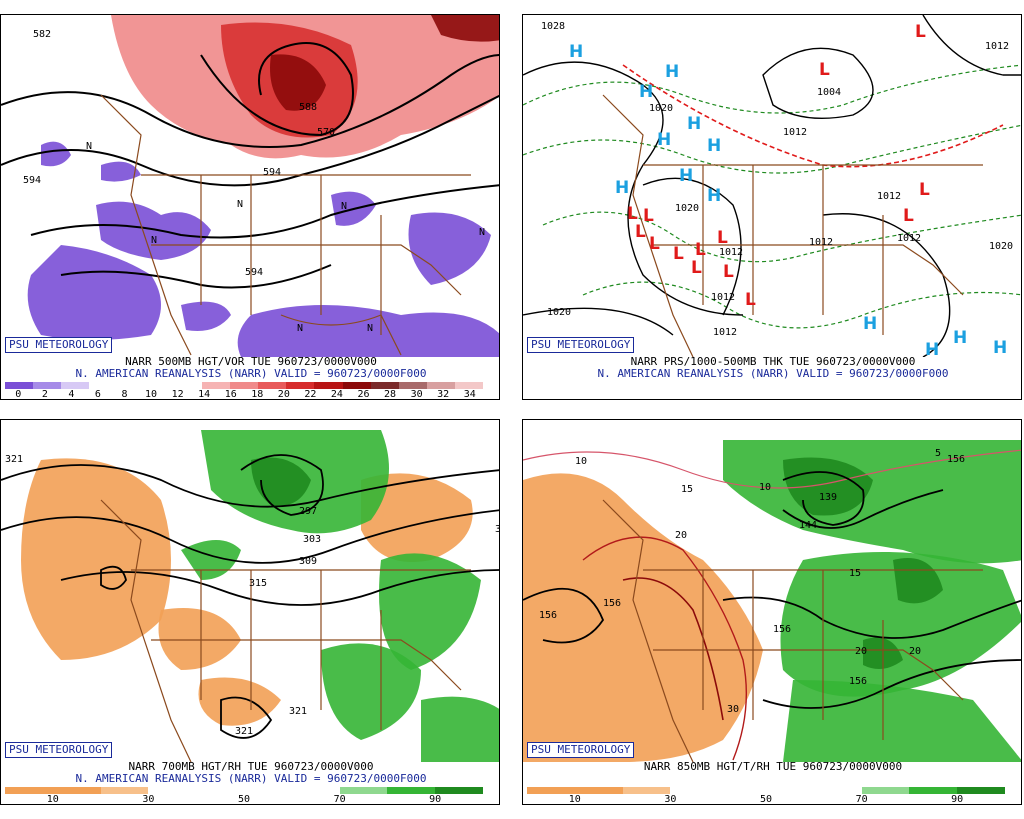  I want to click on colorbar-tick-label: 14, so click(204, 394).